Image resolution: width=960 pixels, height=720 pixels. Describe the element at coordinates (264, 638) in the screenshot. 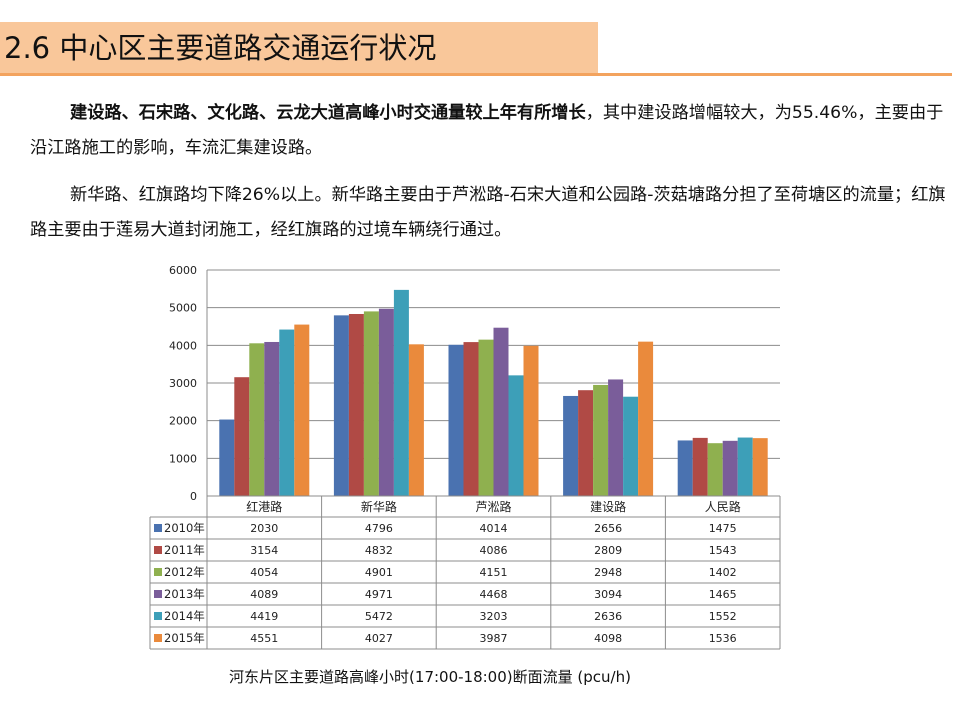

I see `data-label: 4551` at that location.